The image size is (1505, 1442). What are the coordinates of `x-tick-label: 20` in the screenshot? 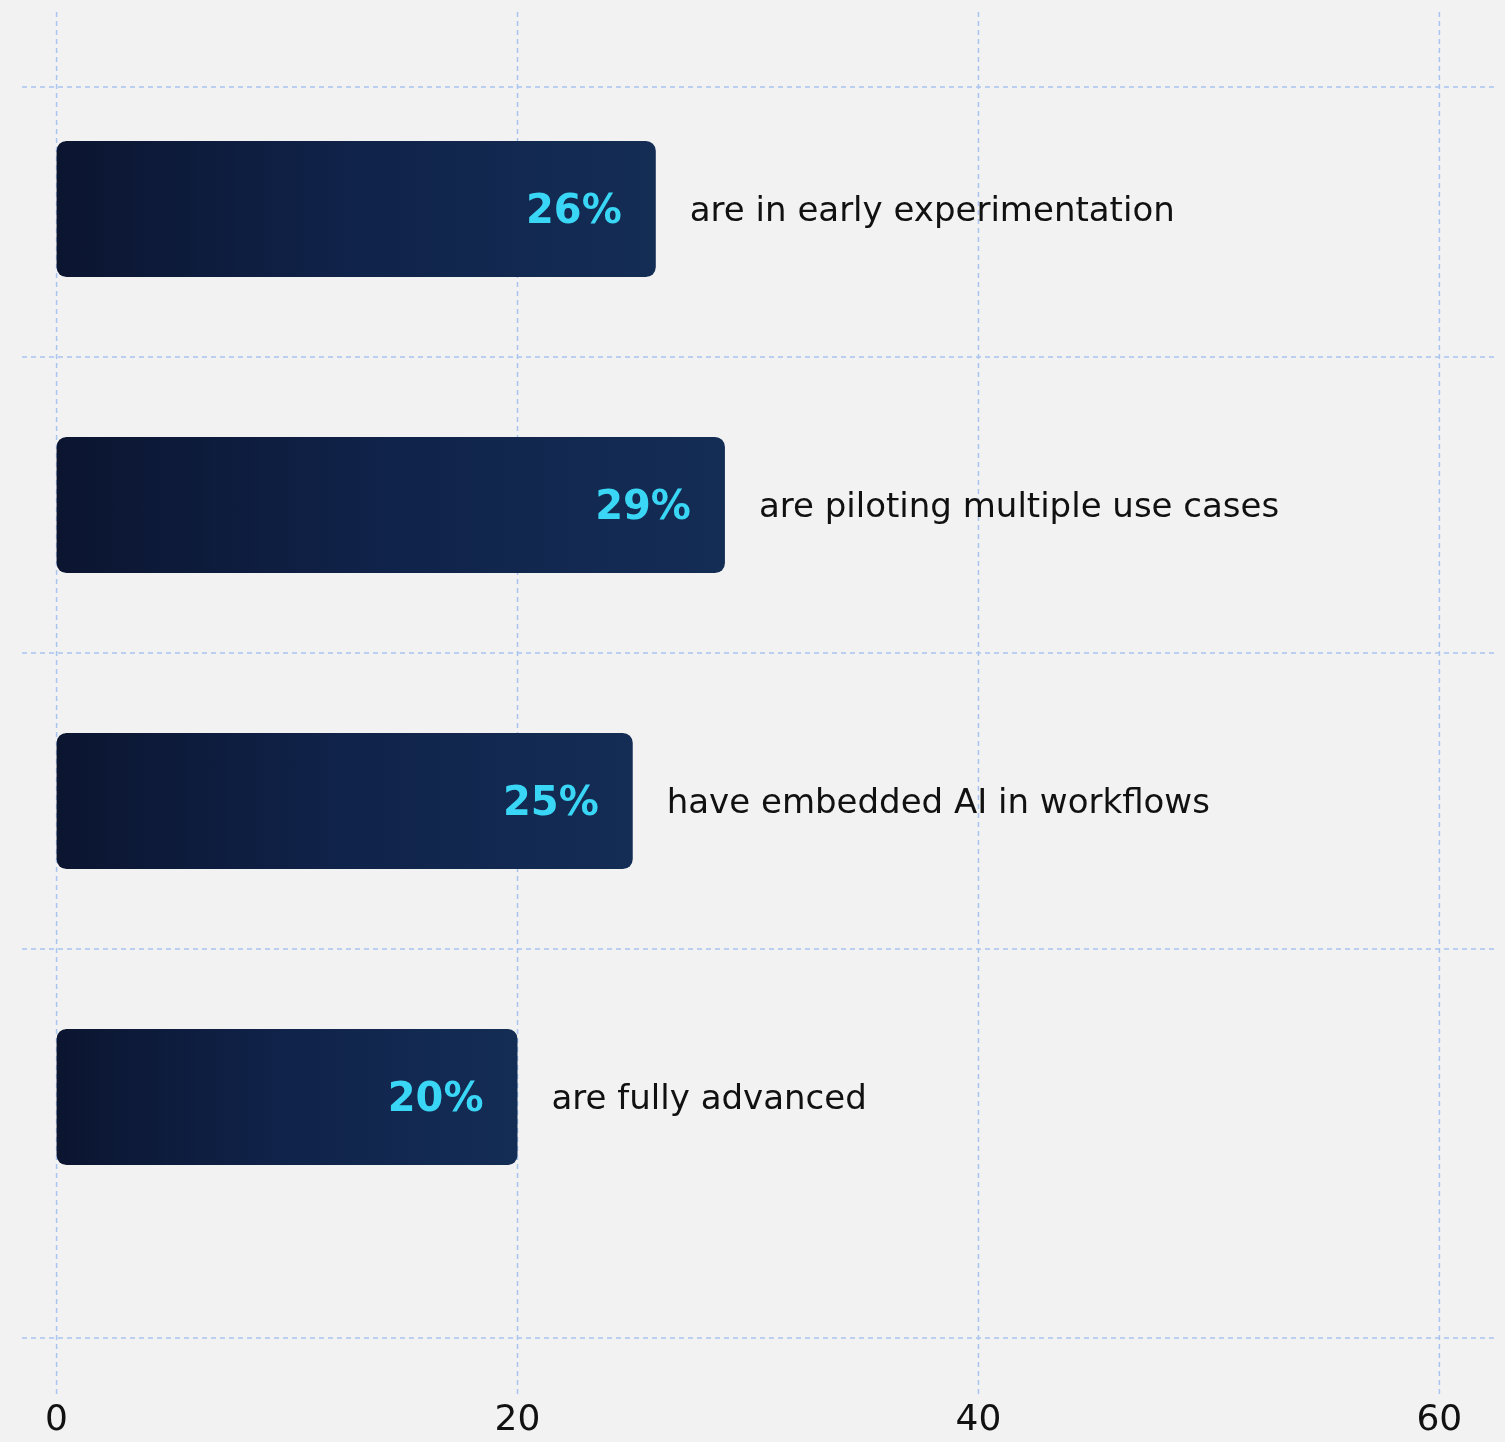 It's located at (517, 1417).